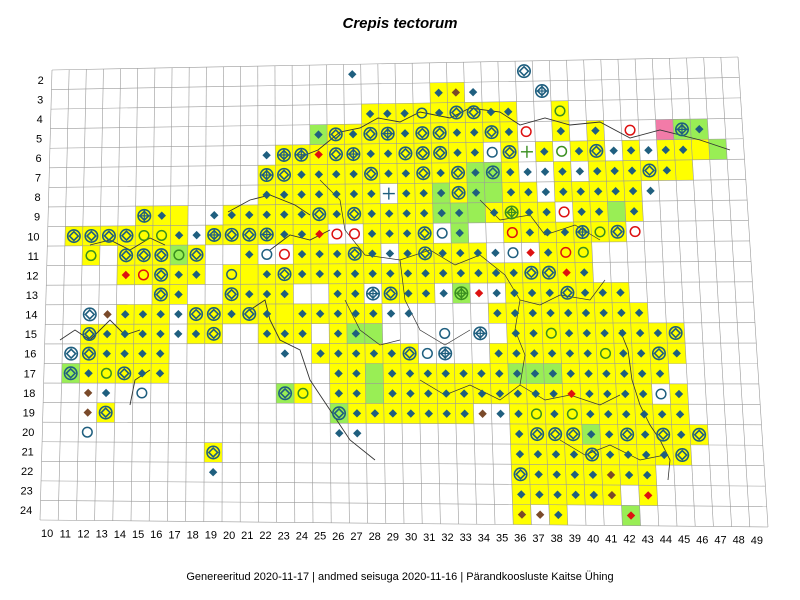 The height and width of the screenshot is (600, 800). Describe the element at coordinates (629, 540) in the screenshot. I see `col-tick-label: 42` at that location.